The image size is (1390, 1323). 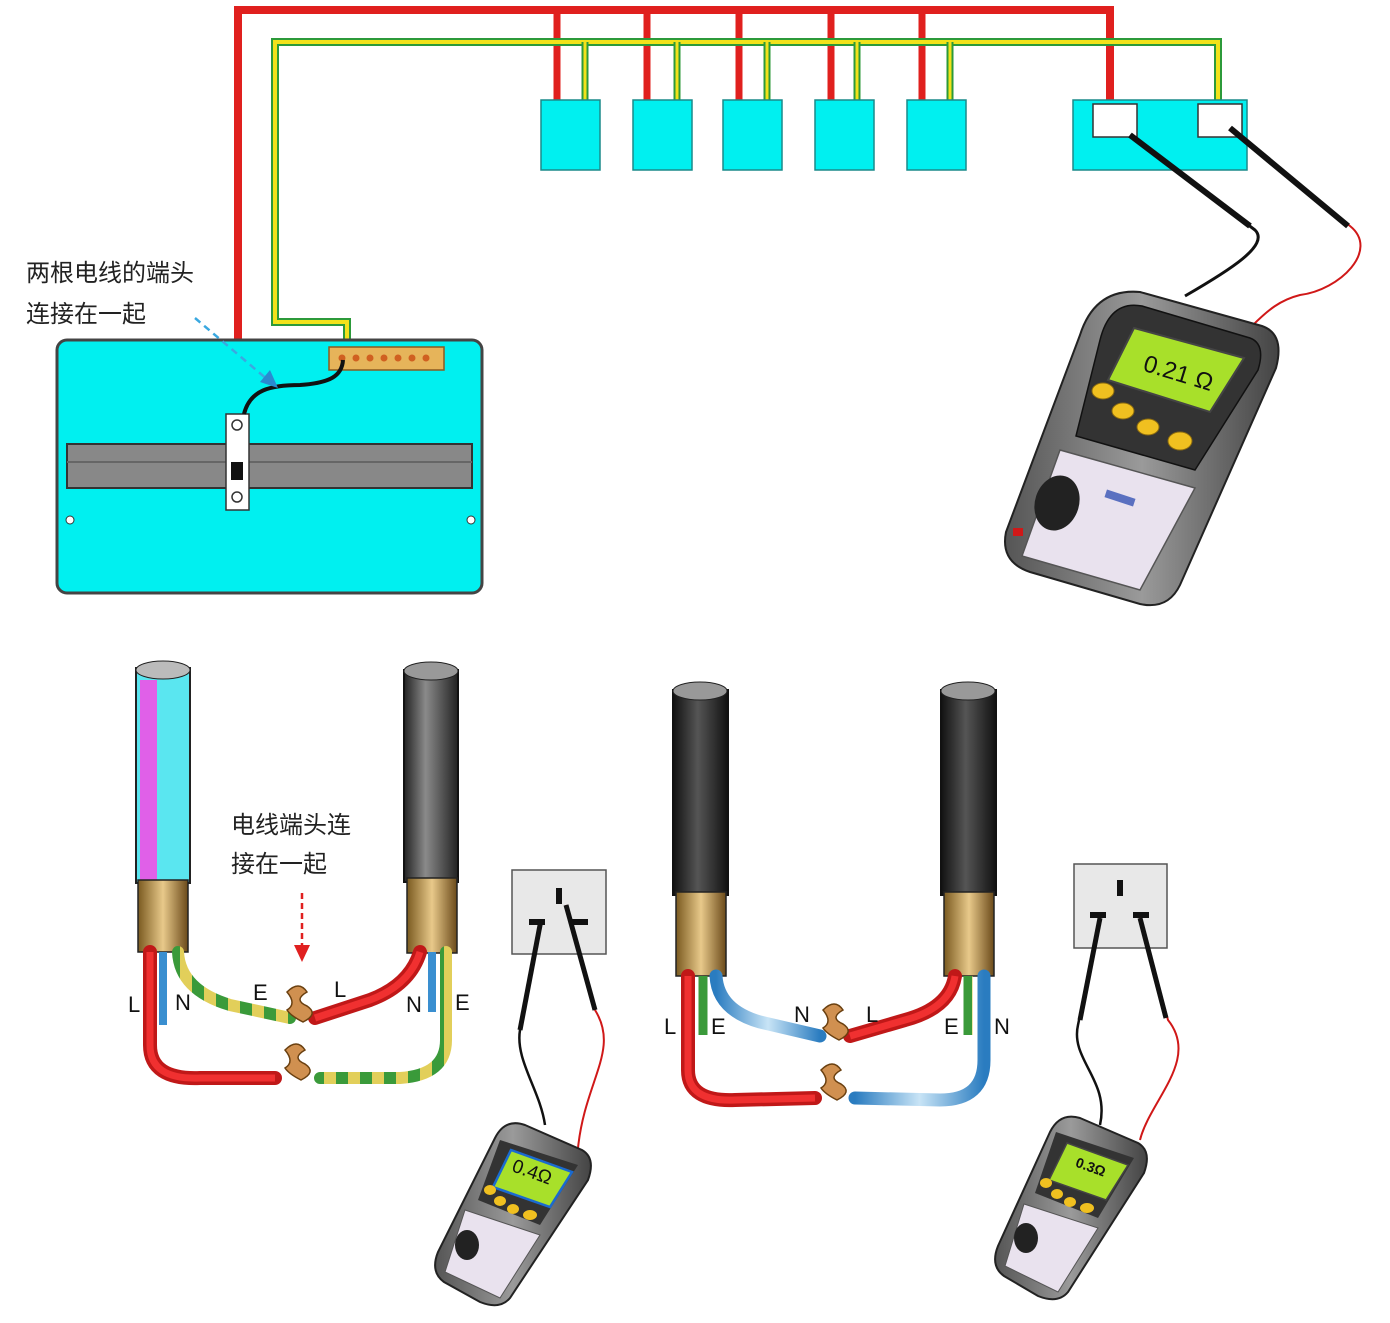 I want to click on multimeter-small-right: 0.3Ω, so click(x=1071, y=1208).